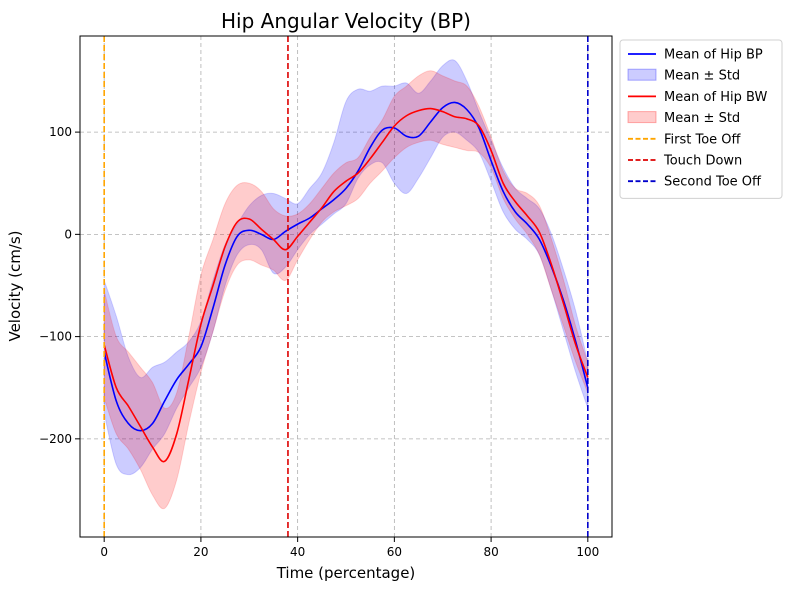 This screenshot has height=590, width=790. I want to click on legend-item: First Toe Off, so click(685, 139).